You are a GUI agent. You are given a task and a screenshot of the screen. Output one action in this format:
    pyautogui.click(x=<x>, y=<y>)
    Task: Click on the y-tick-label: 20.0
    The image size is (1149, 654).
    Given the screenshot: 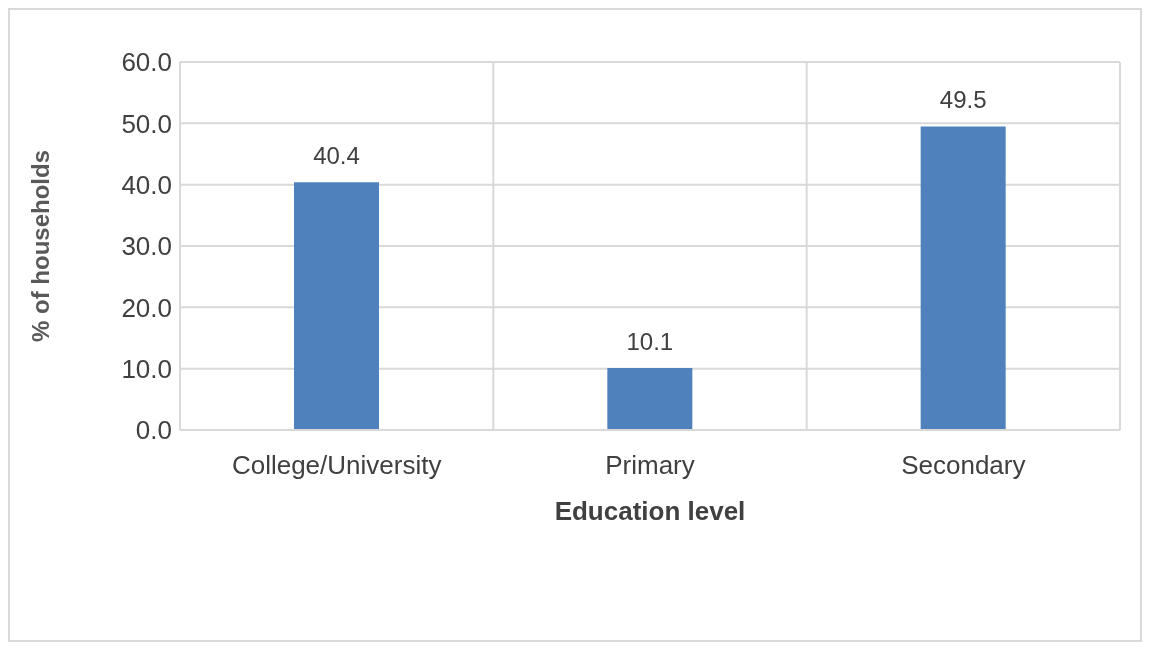 What is the action you would take?
    pyautogui.click(x=146, y=307)
    